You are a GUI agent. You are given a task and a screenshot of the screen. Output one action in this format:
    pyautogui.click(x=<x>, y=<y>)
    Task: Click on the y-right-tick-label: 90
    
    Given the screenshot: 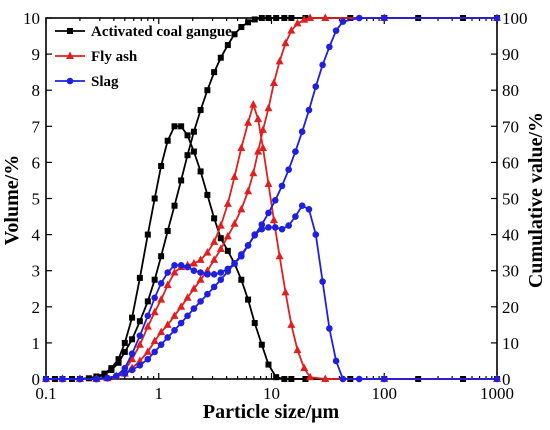 What is the action you would take?
    pyautogui.click(x=510, y=54)
    